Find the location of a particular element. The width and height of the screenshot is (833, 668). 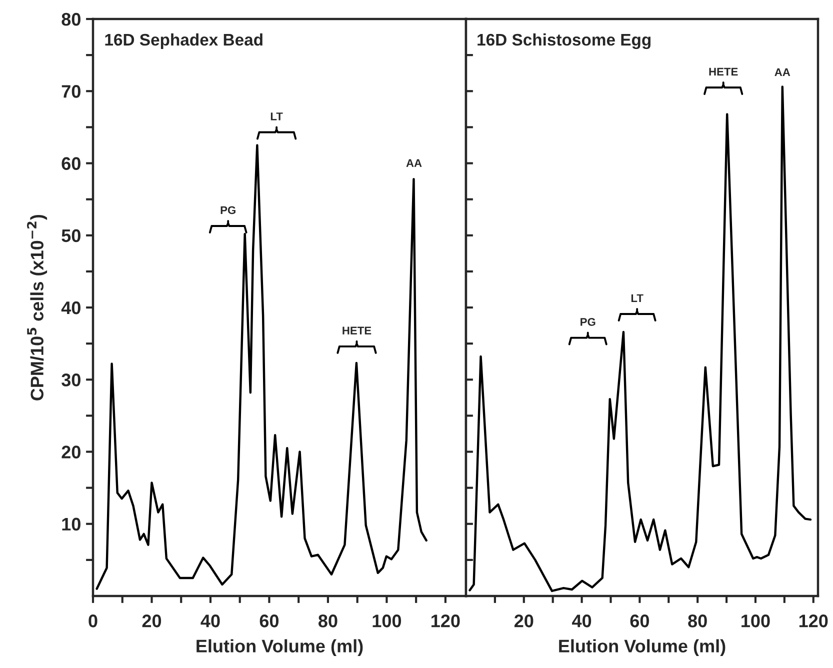

x-tick-label: 0 is located at coordinates (93, 621).